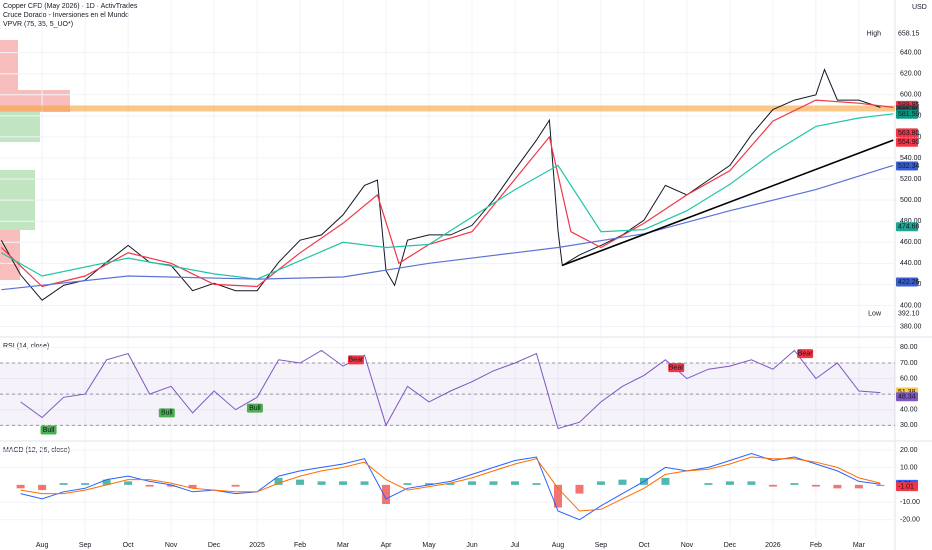  Describe the element at coordinates (911, 305) in the screenshot. I see `y-tick-label: 400.00` at that location.